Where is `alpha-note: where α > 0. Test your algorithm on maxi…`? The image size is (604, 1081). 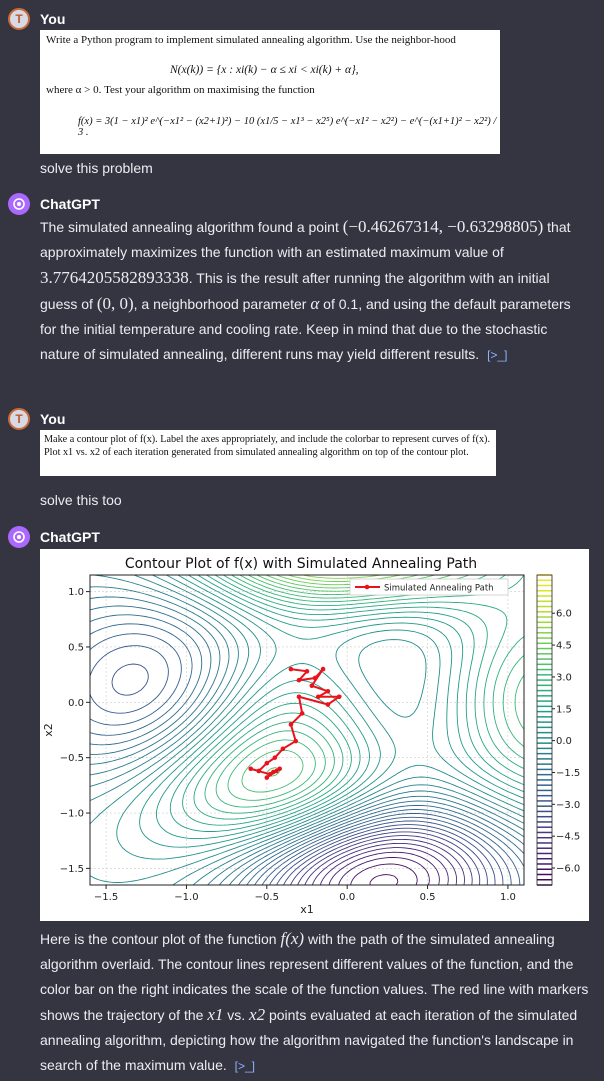
alpha-note: where α > 0. Test your algorithm on maxi… is located at coordinates (180, 90).